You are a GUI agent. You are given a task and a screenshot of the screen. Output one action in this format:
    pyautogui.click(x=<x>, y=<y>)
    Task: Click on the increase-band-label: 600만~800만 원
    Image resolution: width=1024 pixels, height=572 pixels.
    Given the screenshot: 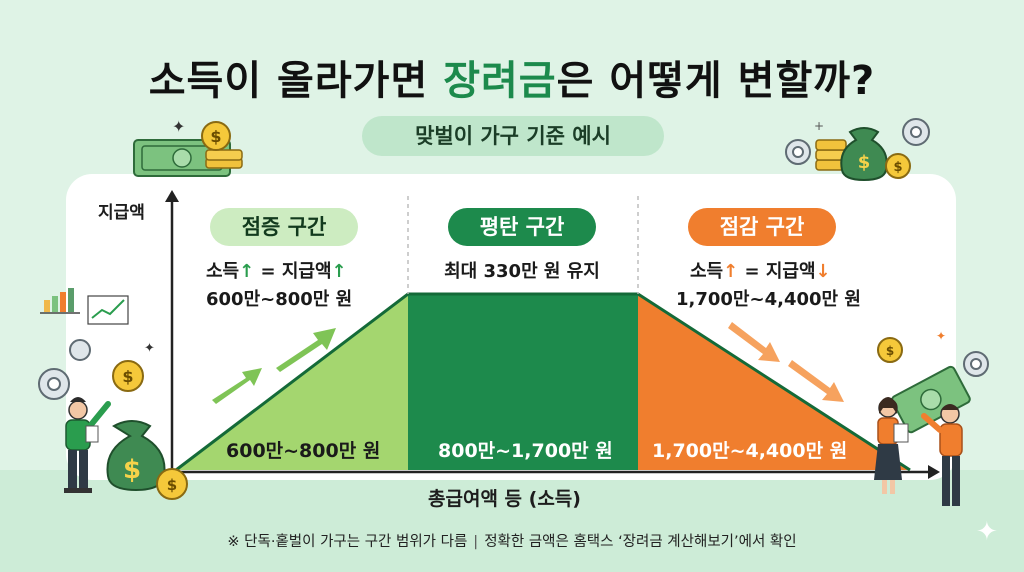 What is the action you would take?
    pyautogui.click(x=303, y=451)
    